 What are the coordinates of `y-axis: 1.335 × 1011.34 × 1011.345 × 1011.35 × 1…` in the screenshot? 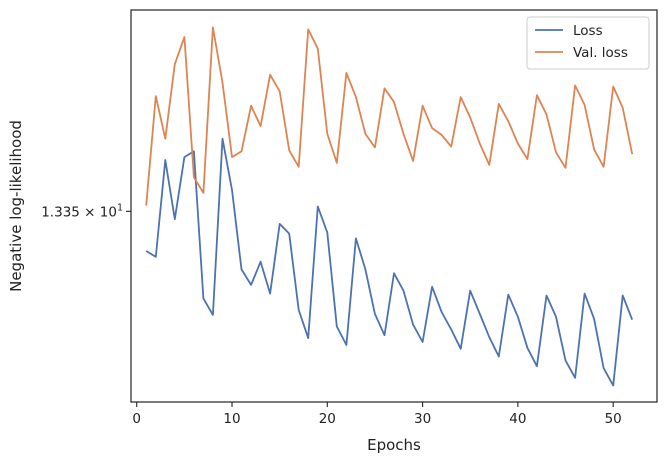 It's located at (86, 211).